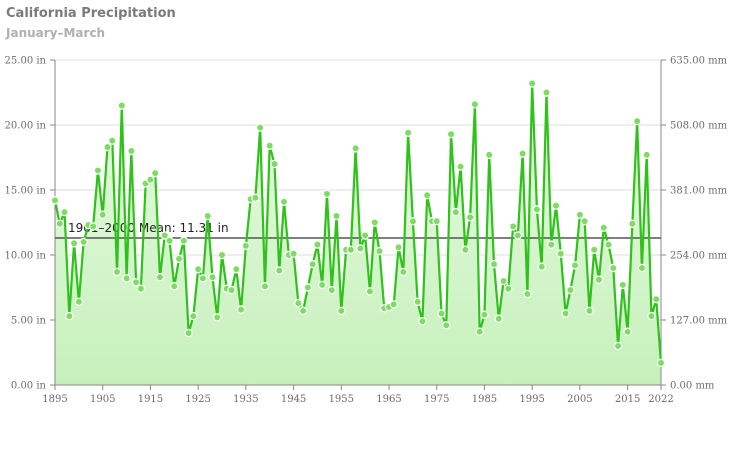  Describe the element at coordinates (699, 256) in the screenshot. I see `y2-tick-label: 254.00 mm` at that location.